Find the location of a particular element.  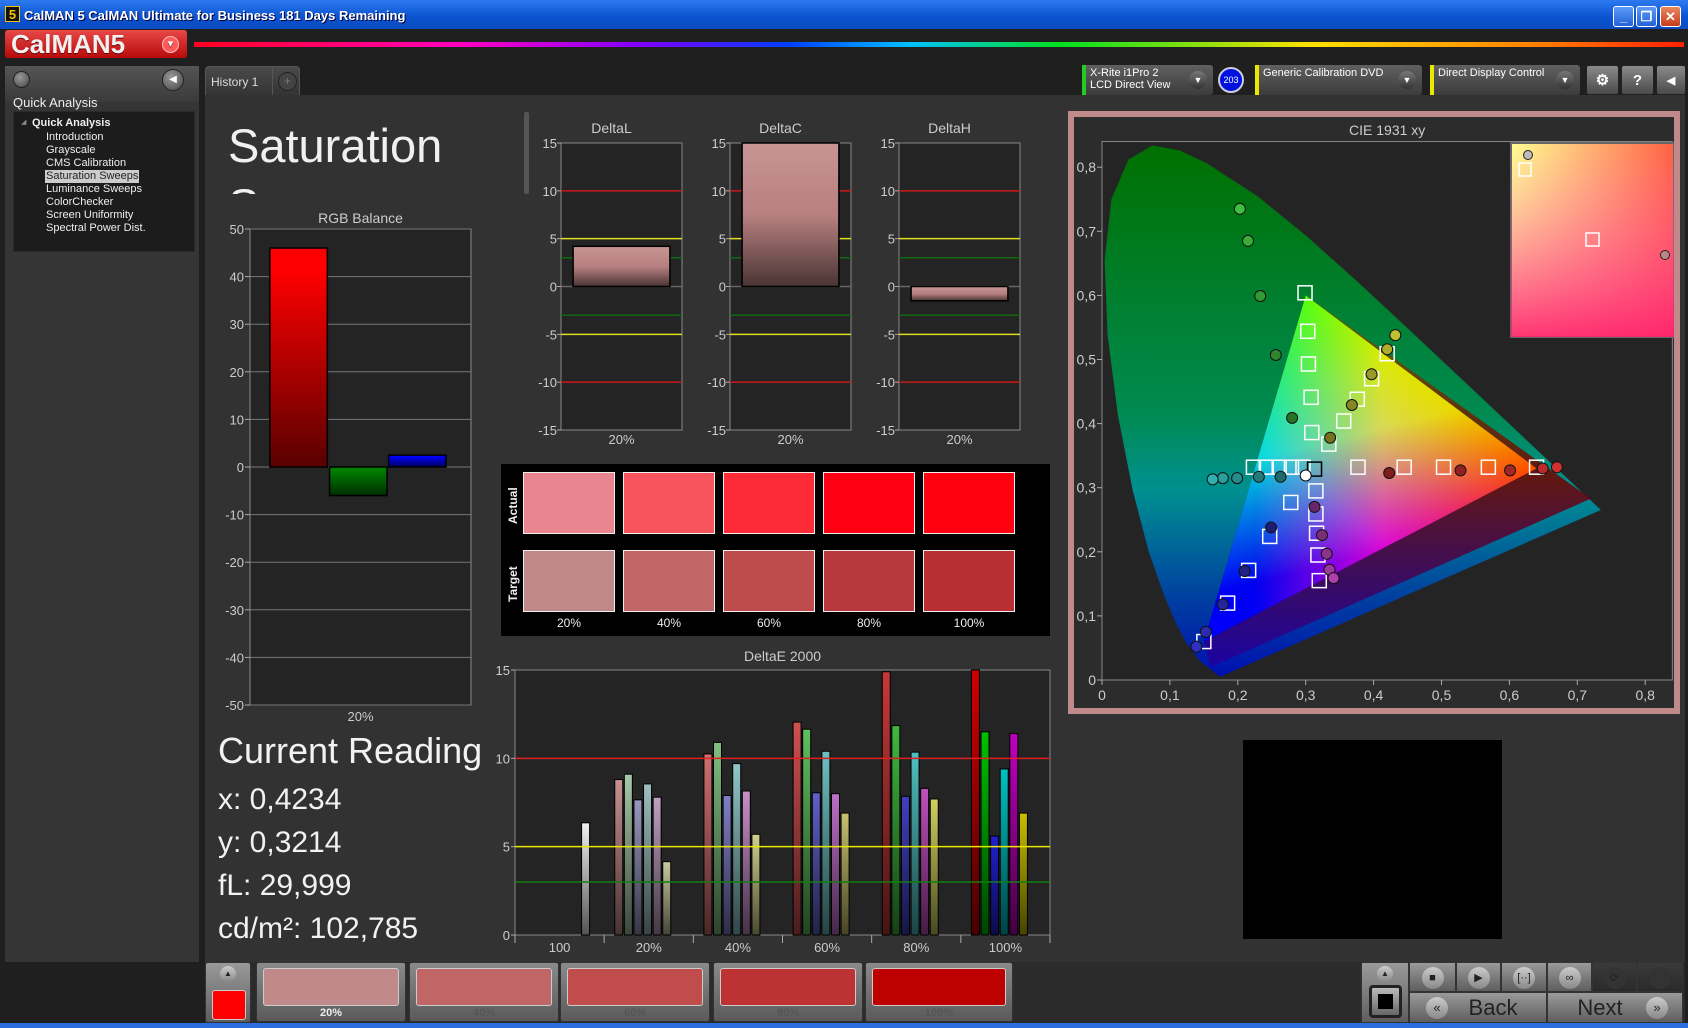

sidebar-pin-button is located at coordinates (21, 79).